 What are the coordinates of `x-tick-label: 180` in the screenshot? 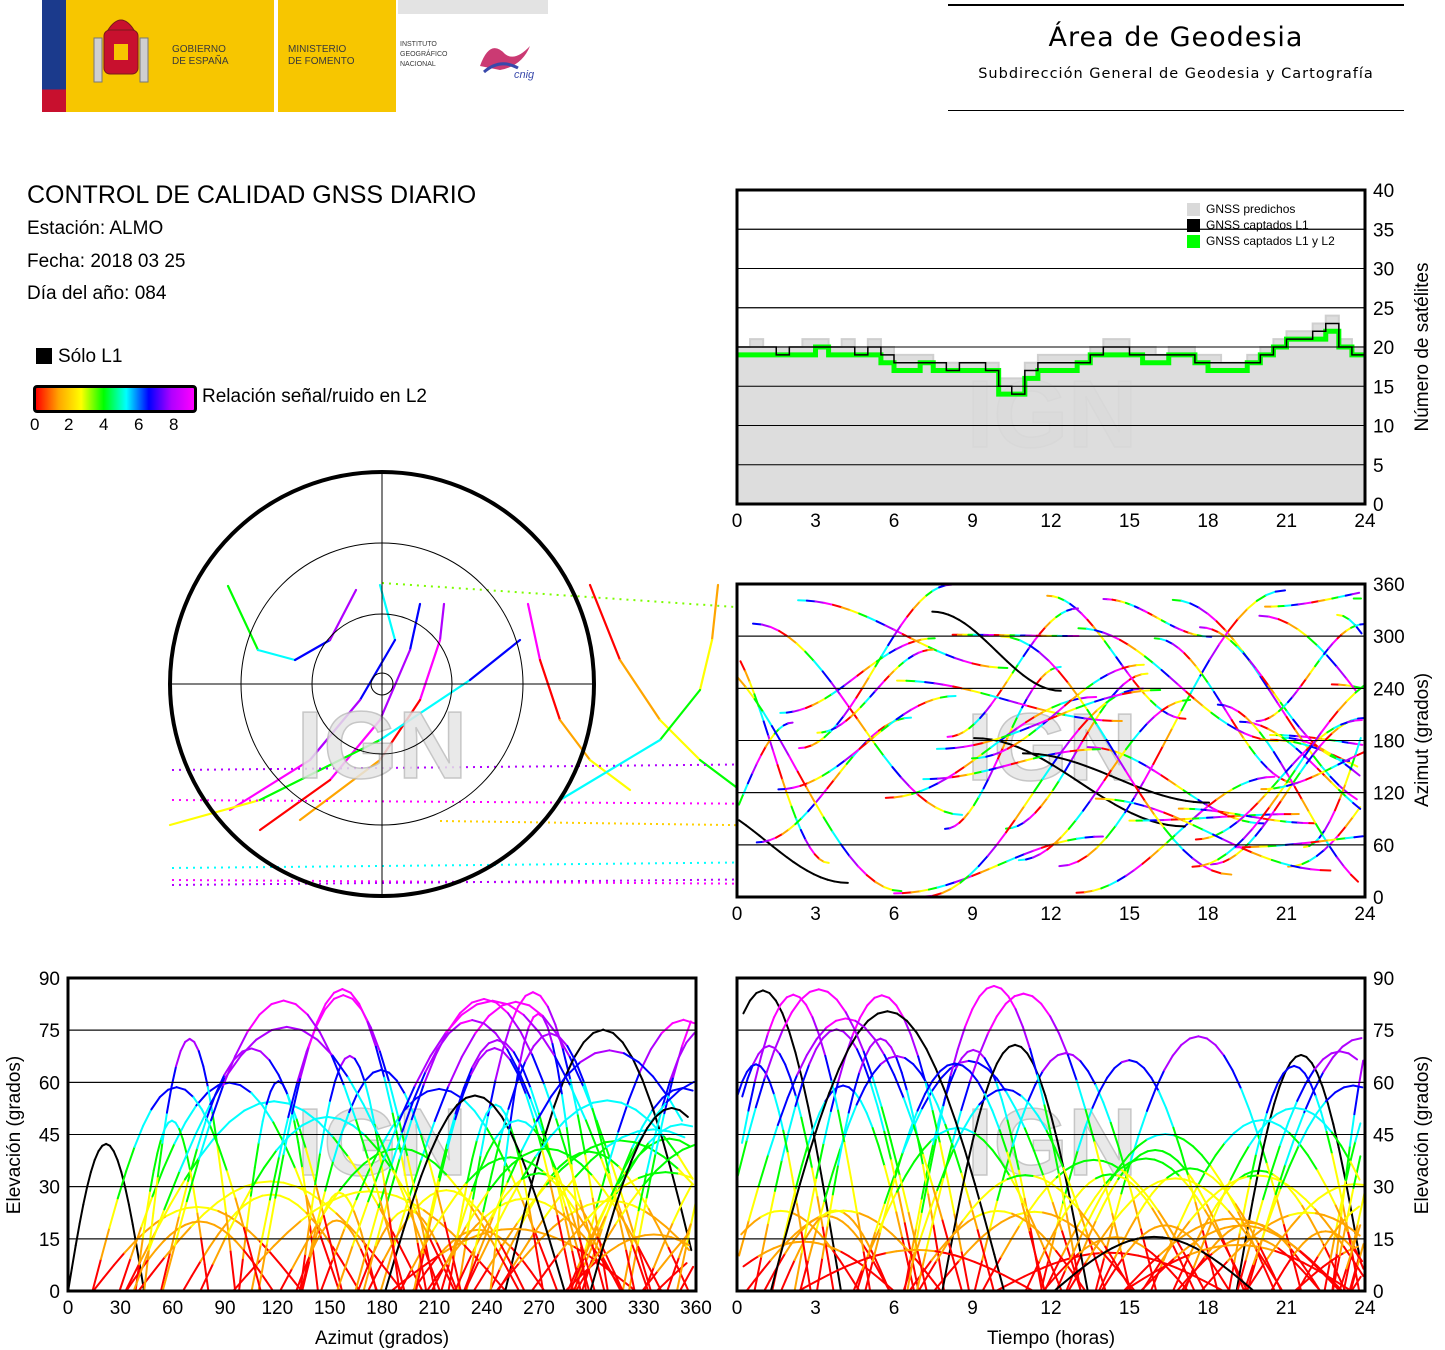 It's located at (382, 1308).